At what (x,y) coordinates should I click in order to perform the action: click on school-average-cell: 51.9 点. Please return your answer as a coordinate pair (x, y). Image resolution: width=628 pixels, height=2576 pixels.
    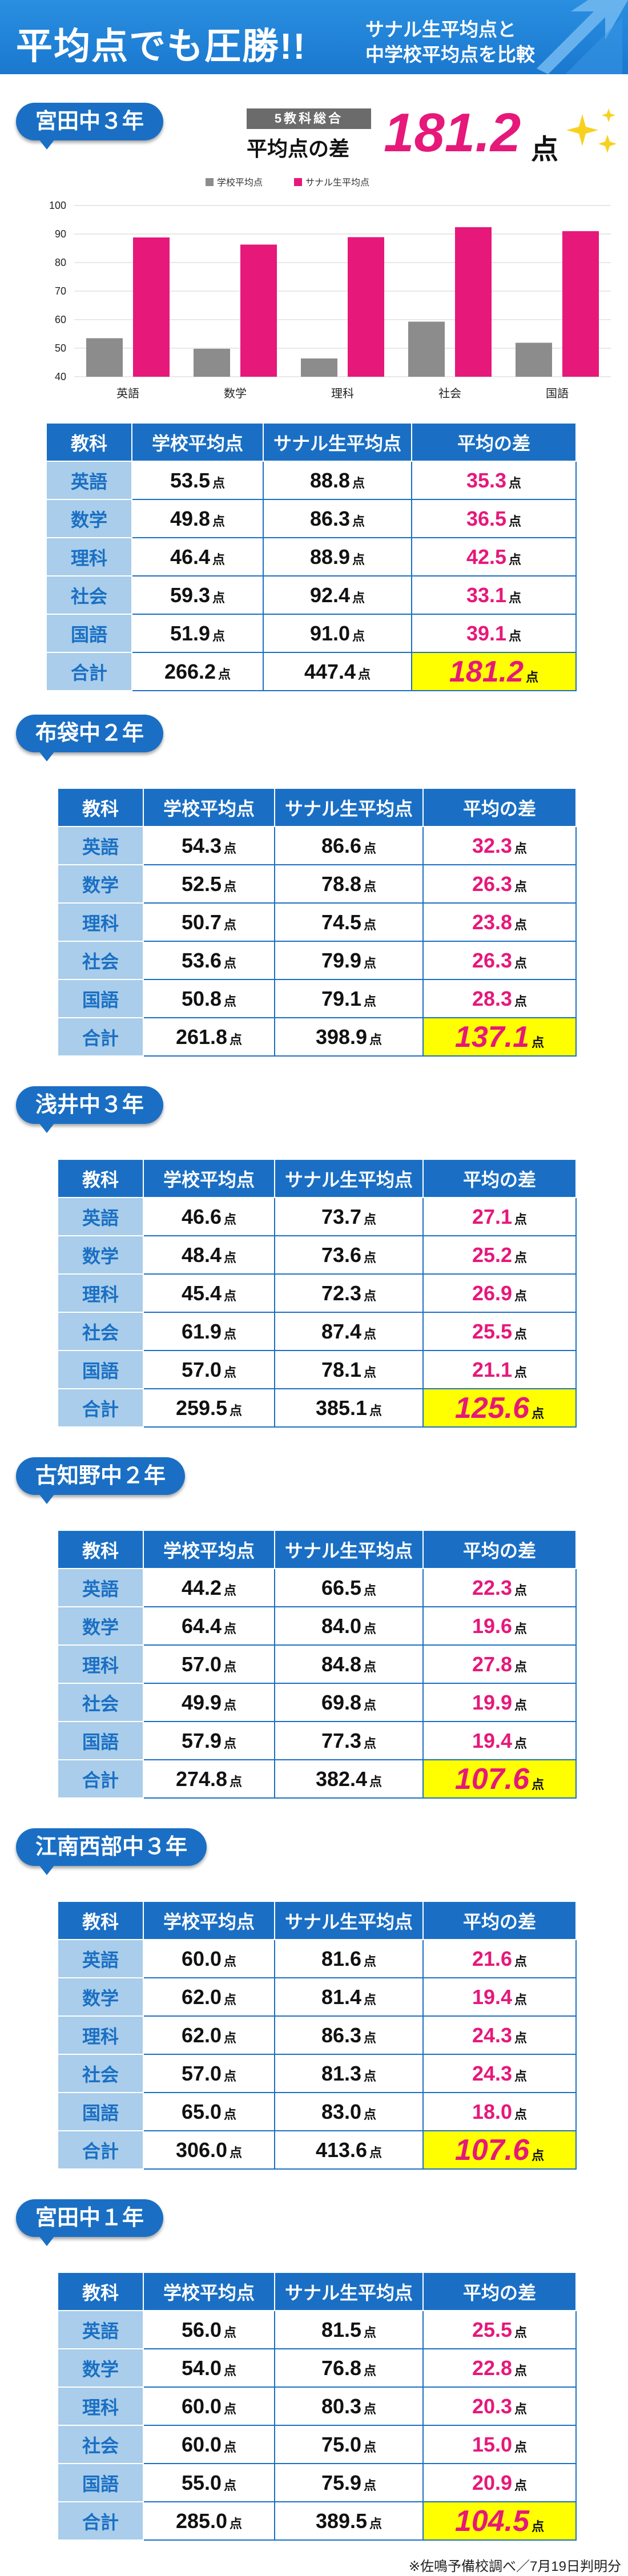
    Looking at the image, I should click on (197, 634).